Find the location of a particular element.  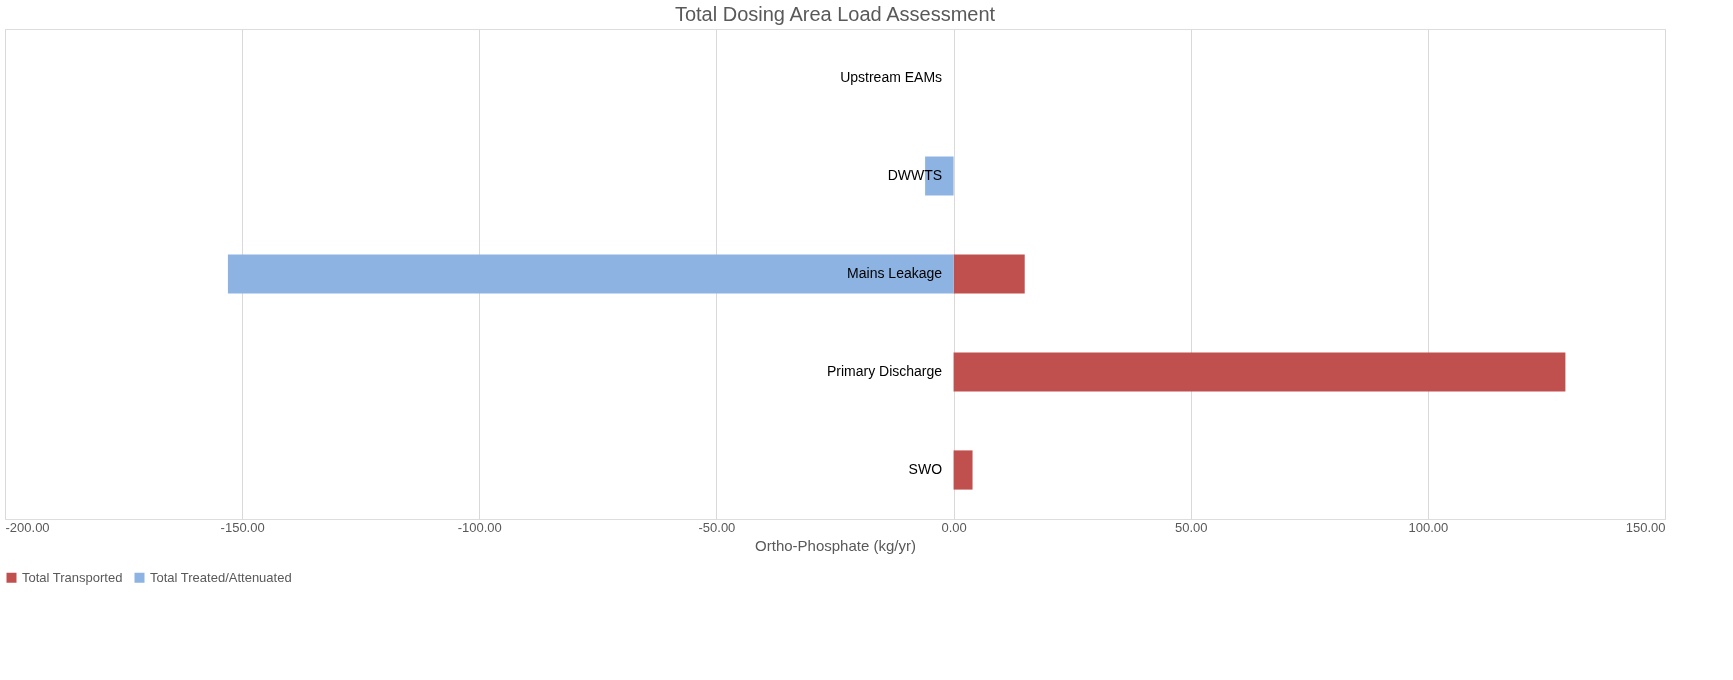

x-tick-label: 50.00 is located at coordinates (1191, 527).